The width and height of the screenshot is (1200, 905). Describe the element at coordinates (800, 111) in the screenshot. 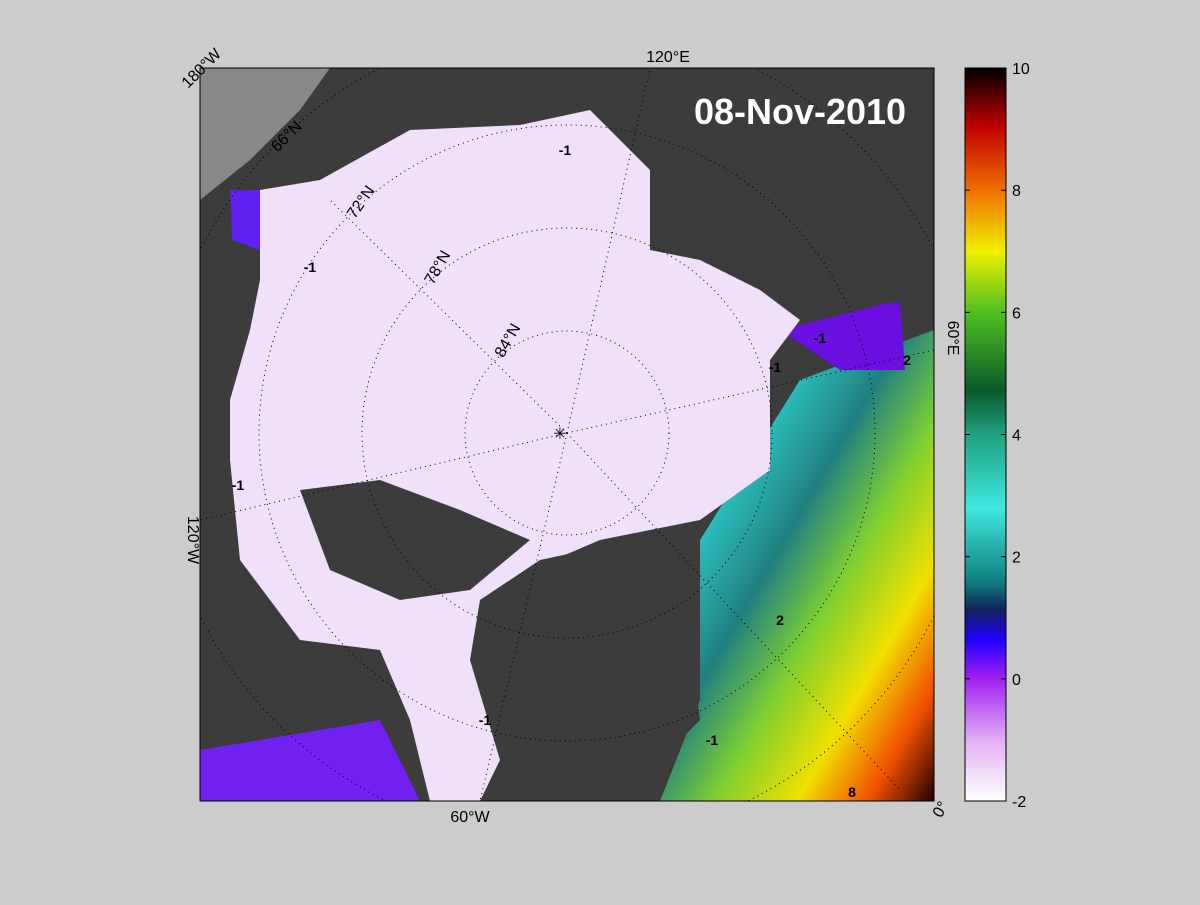

I see `date-title: 08-Nov-2010` at that location.